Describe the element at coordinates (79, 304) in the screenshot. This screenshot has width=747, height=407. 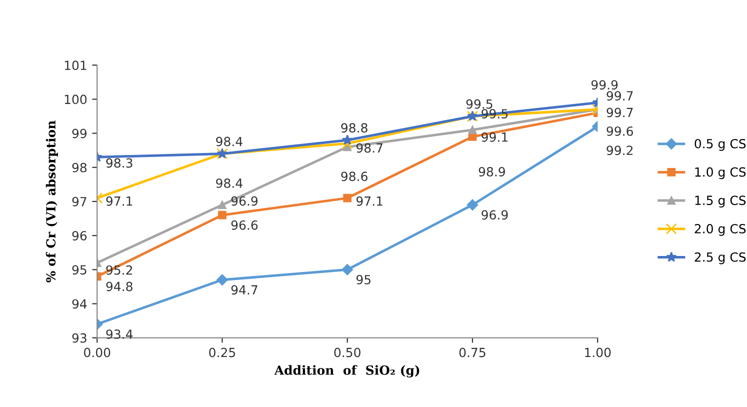
I see `y-tick-label: 94` at that location.